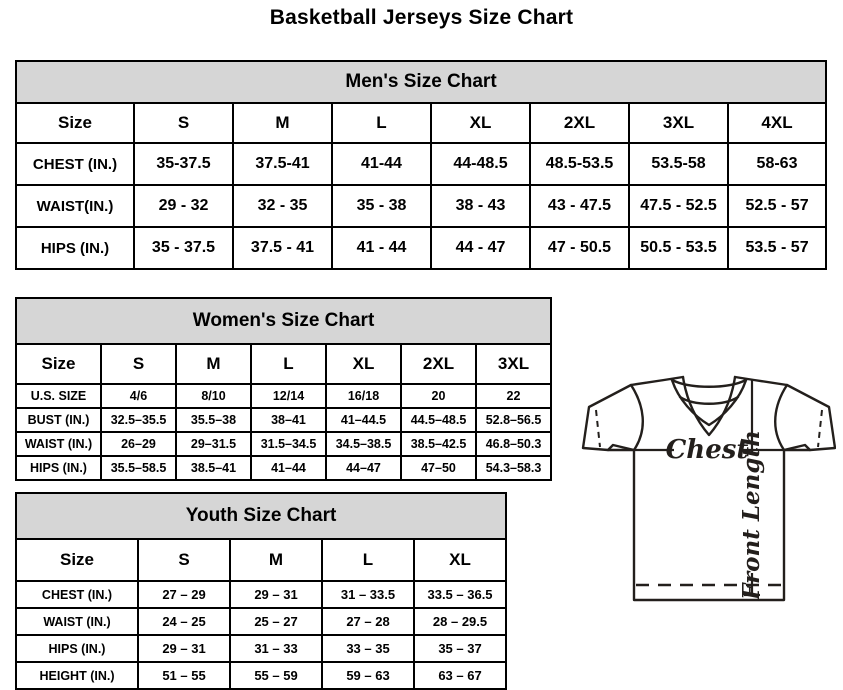  I want to click on womens-header-row: Size S M L XL 2XL 3XL, so click(284, 364).